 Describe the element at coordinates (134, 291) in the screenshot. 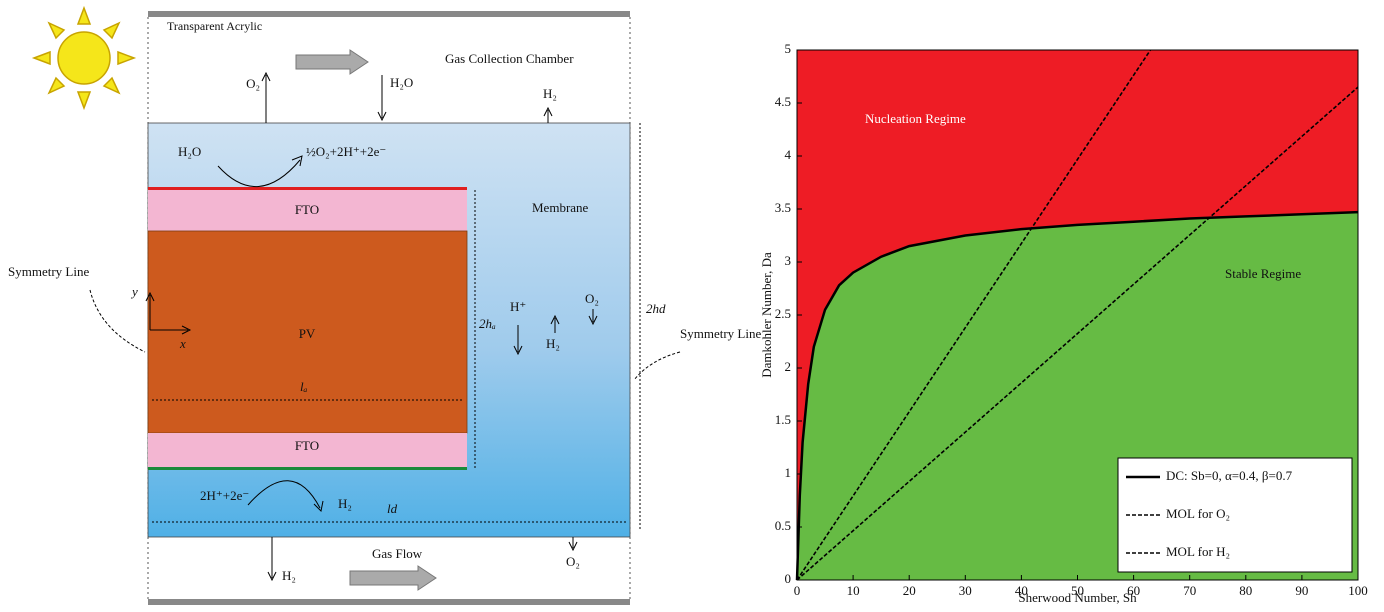

I see `label: y` at that location.